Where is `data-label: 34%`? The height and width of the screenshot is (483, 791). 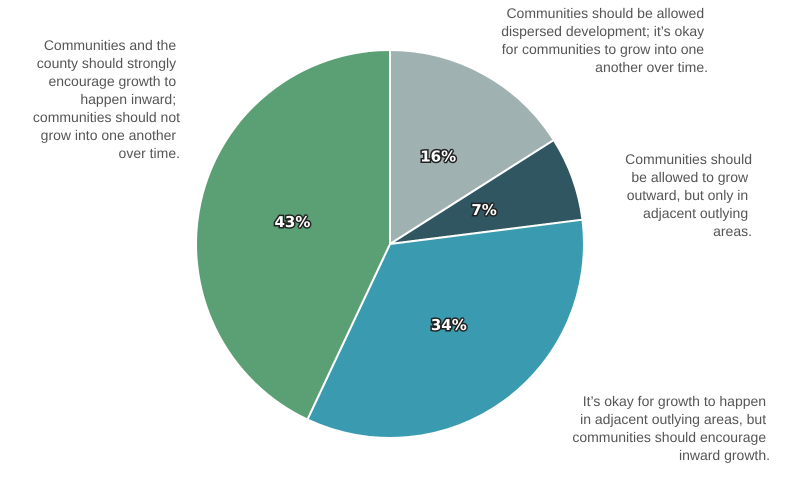 data-label: 34% is located at coordinates (448, 325).